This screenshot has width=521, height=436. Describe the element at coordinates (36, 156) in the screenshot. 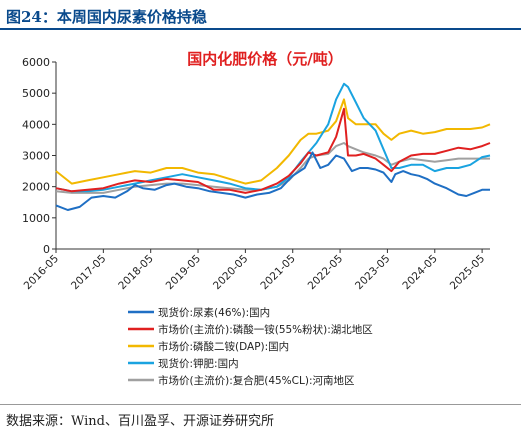

I see `y-tick-label: 3000` at that location.